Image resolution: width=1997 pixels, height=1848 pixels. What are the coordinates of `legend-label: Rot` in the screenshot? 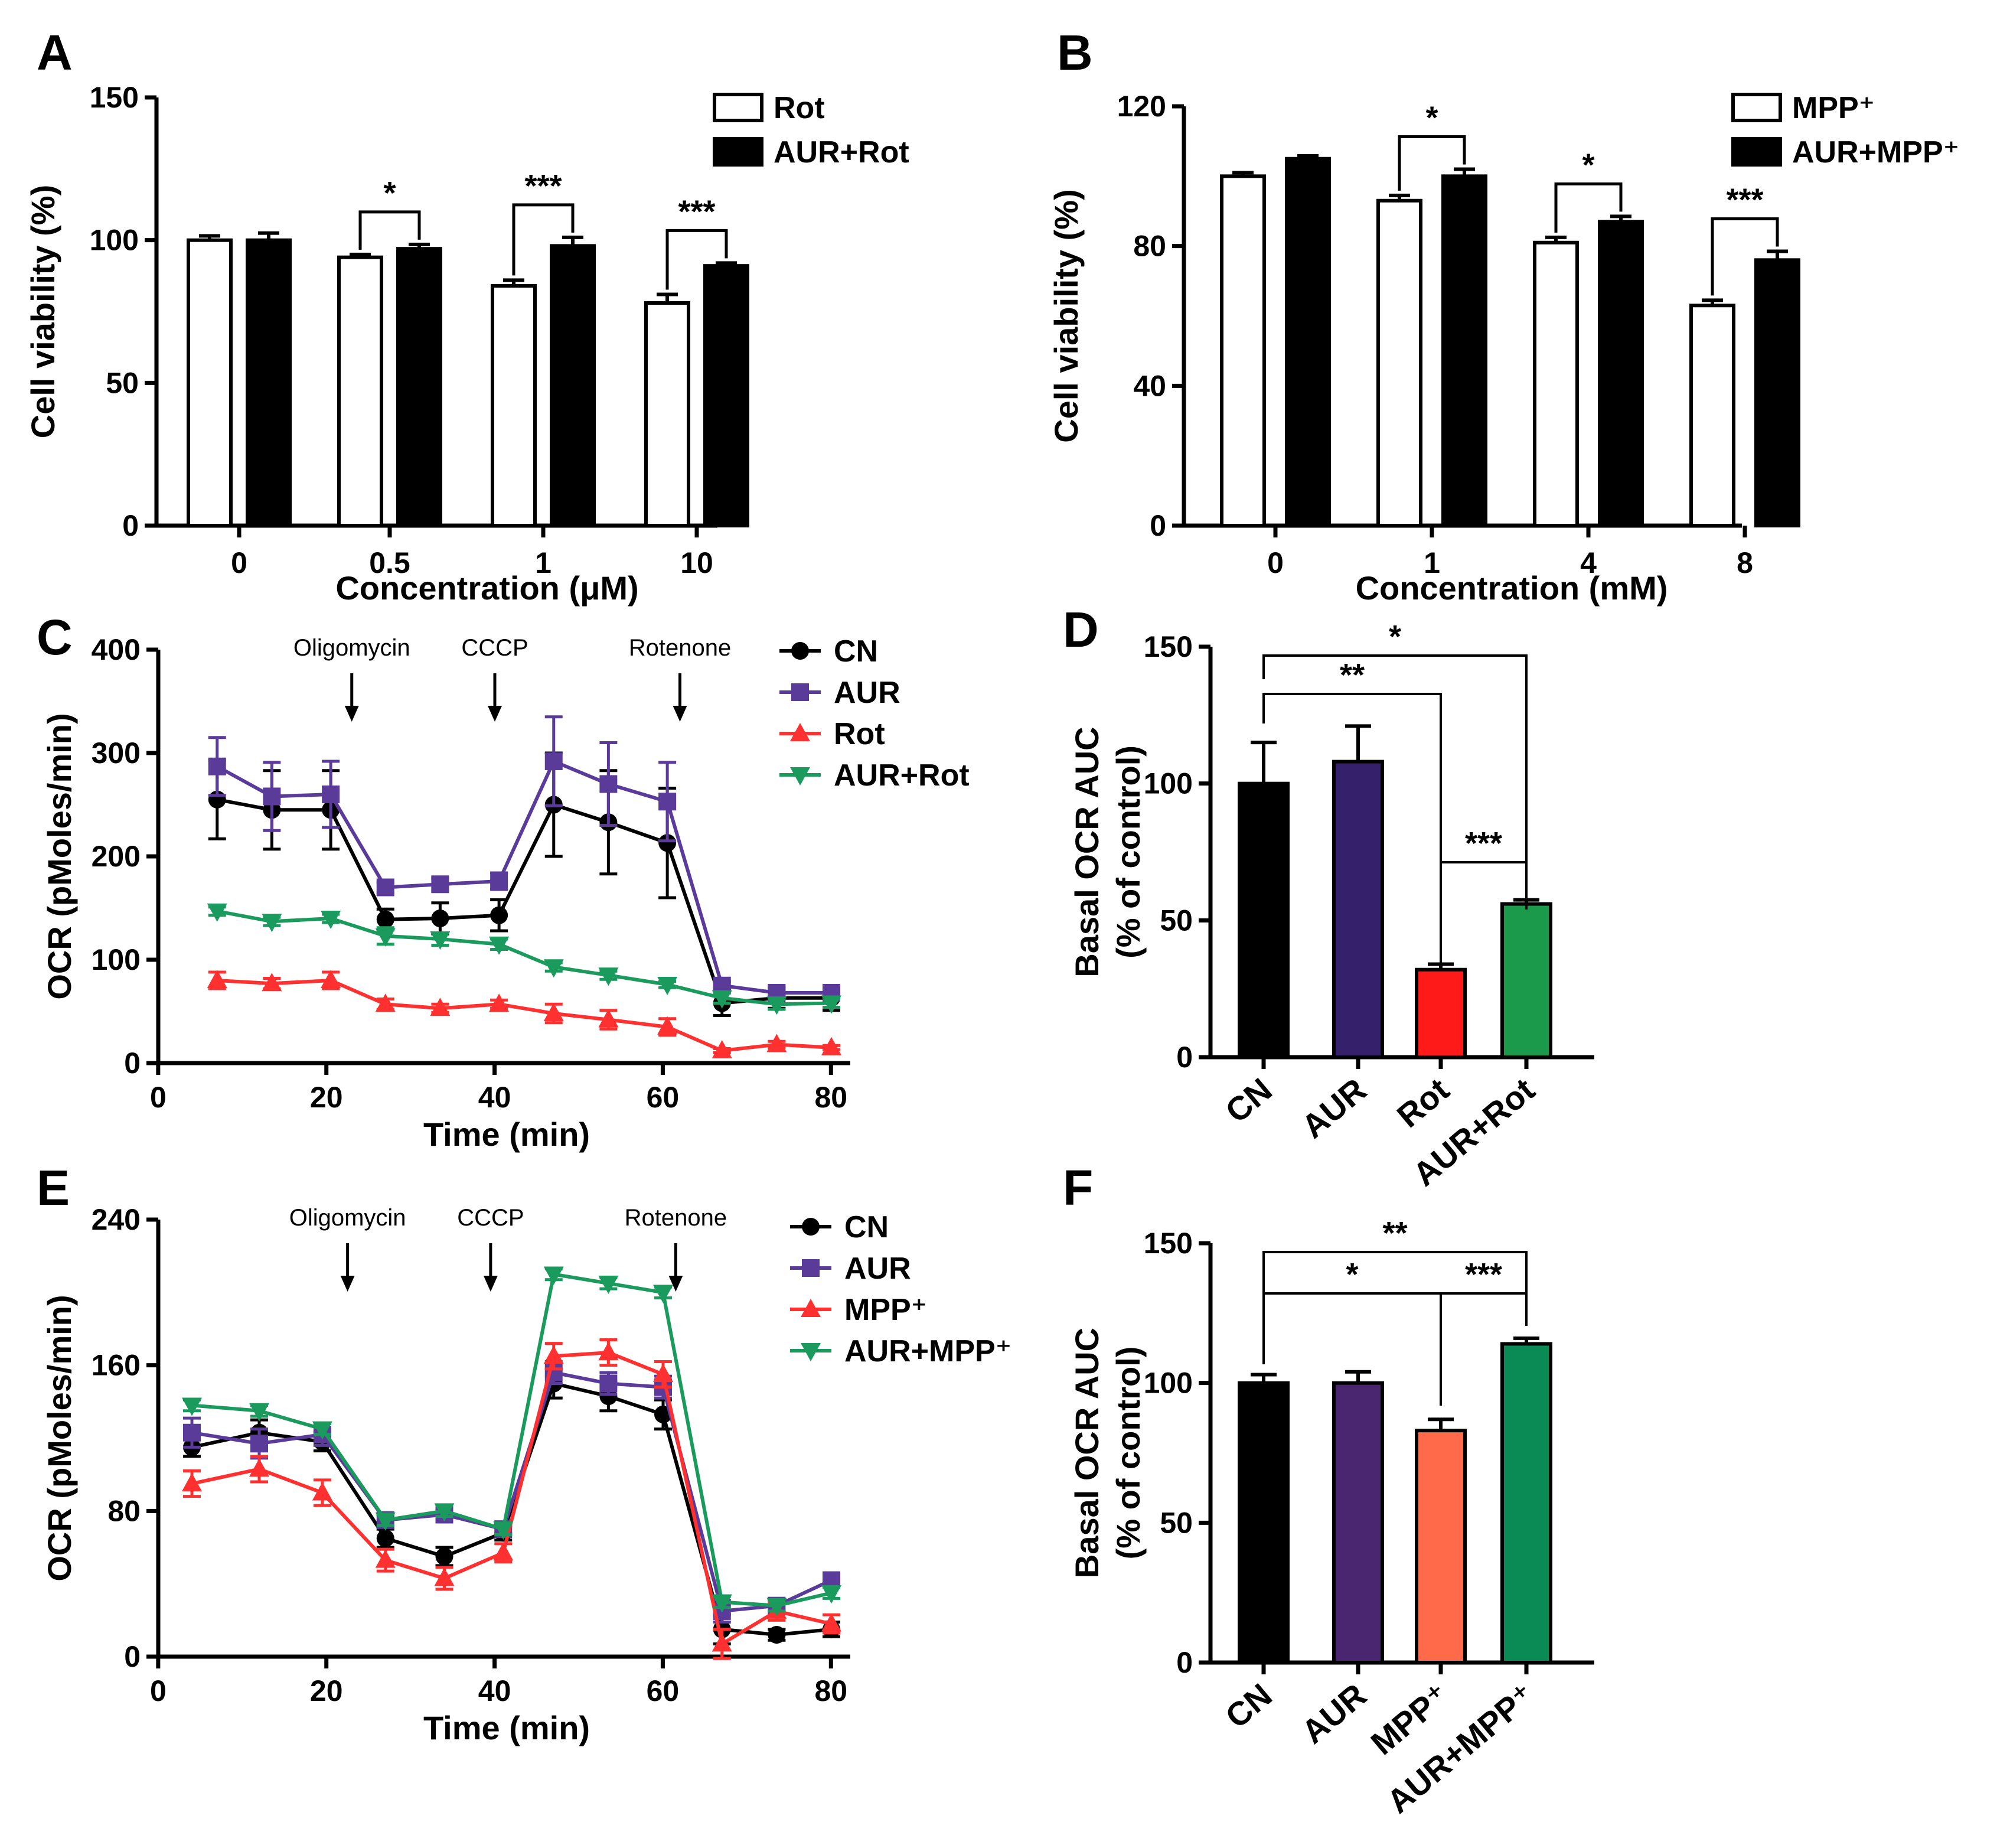 It's located at (799, 108).